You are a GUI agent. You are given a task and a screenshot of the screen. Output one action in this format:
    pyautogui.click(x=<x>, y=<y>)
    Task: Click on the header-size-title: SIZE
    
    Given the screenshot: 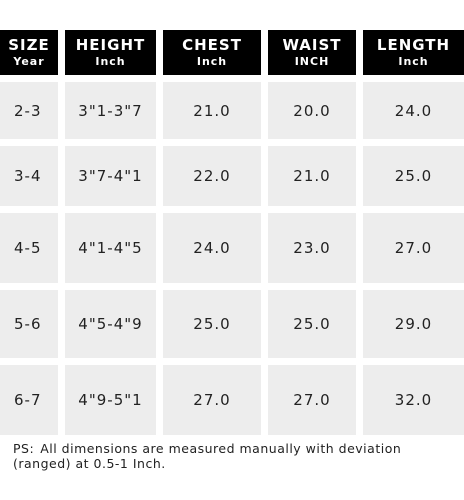 What is the action you would take?
    pyautogui.click(x=29, y=45)
    